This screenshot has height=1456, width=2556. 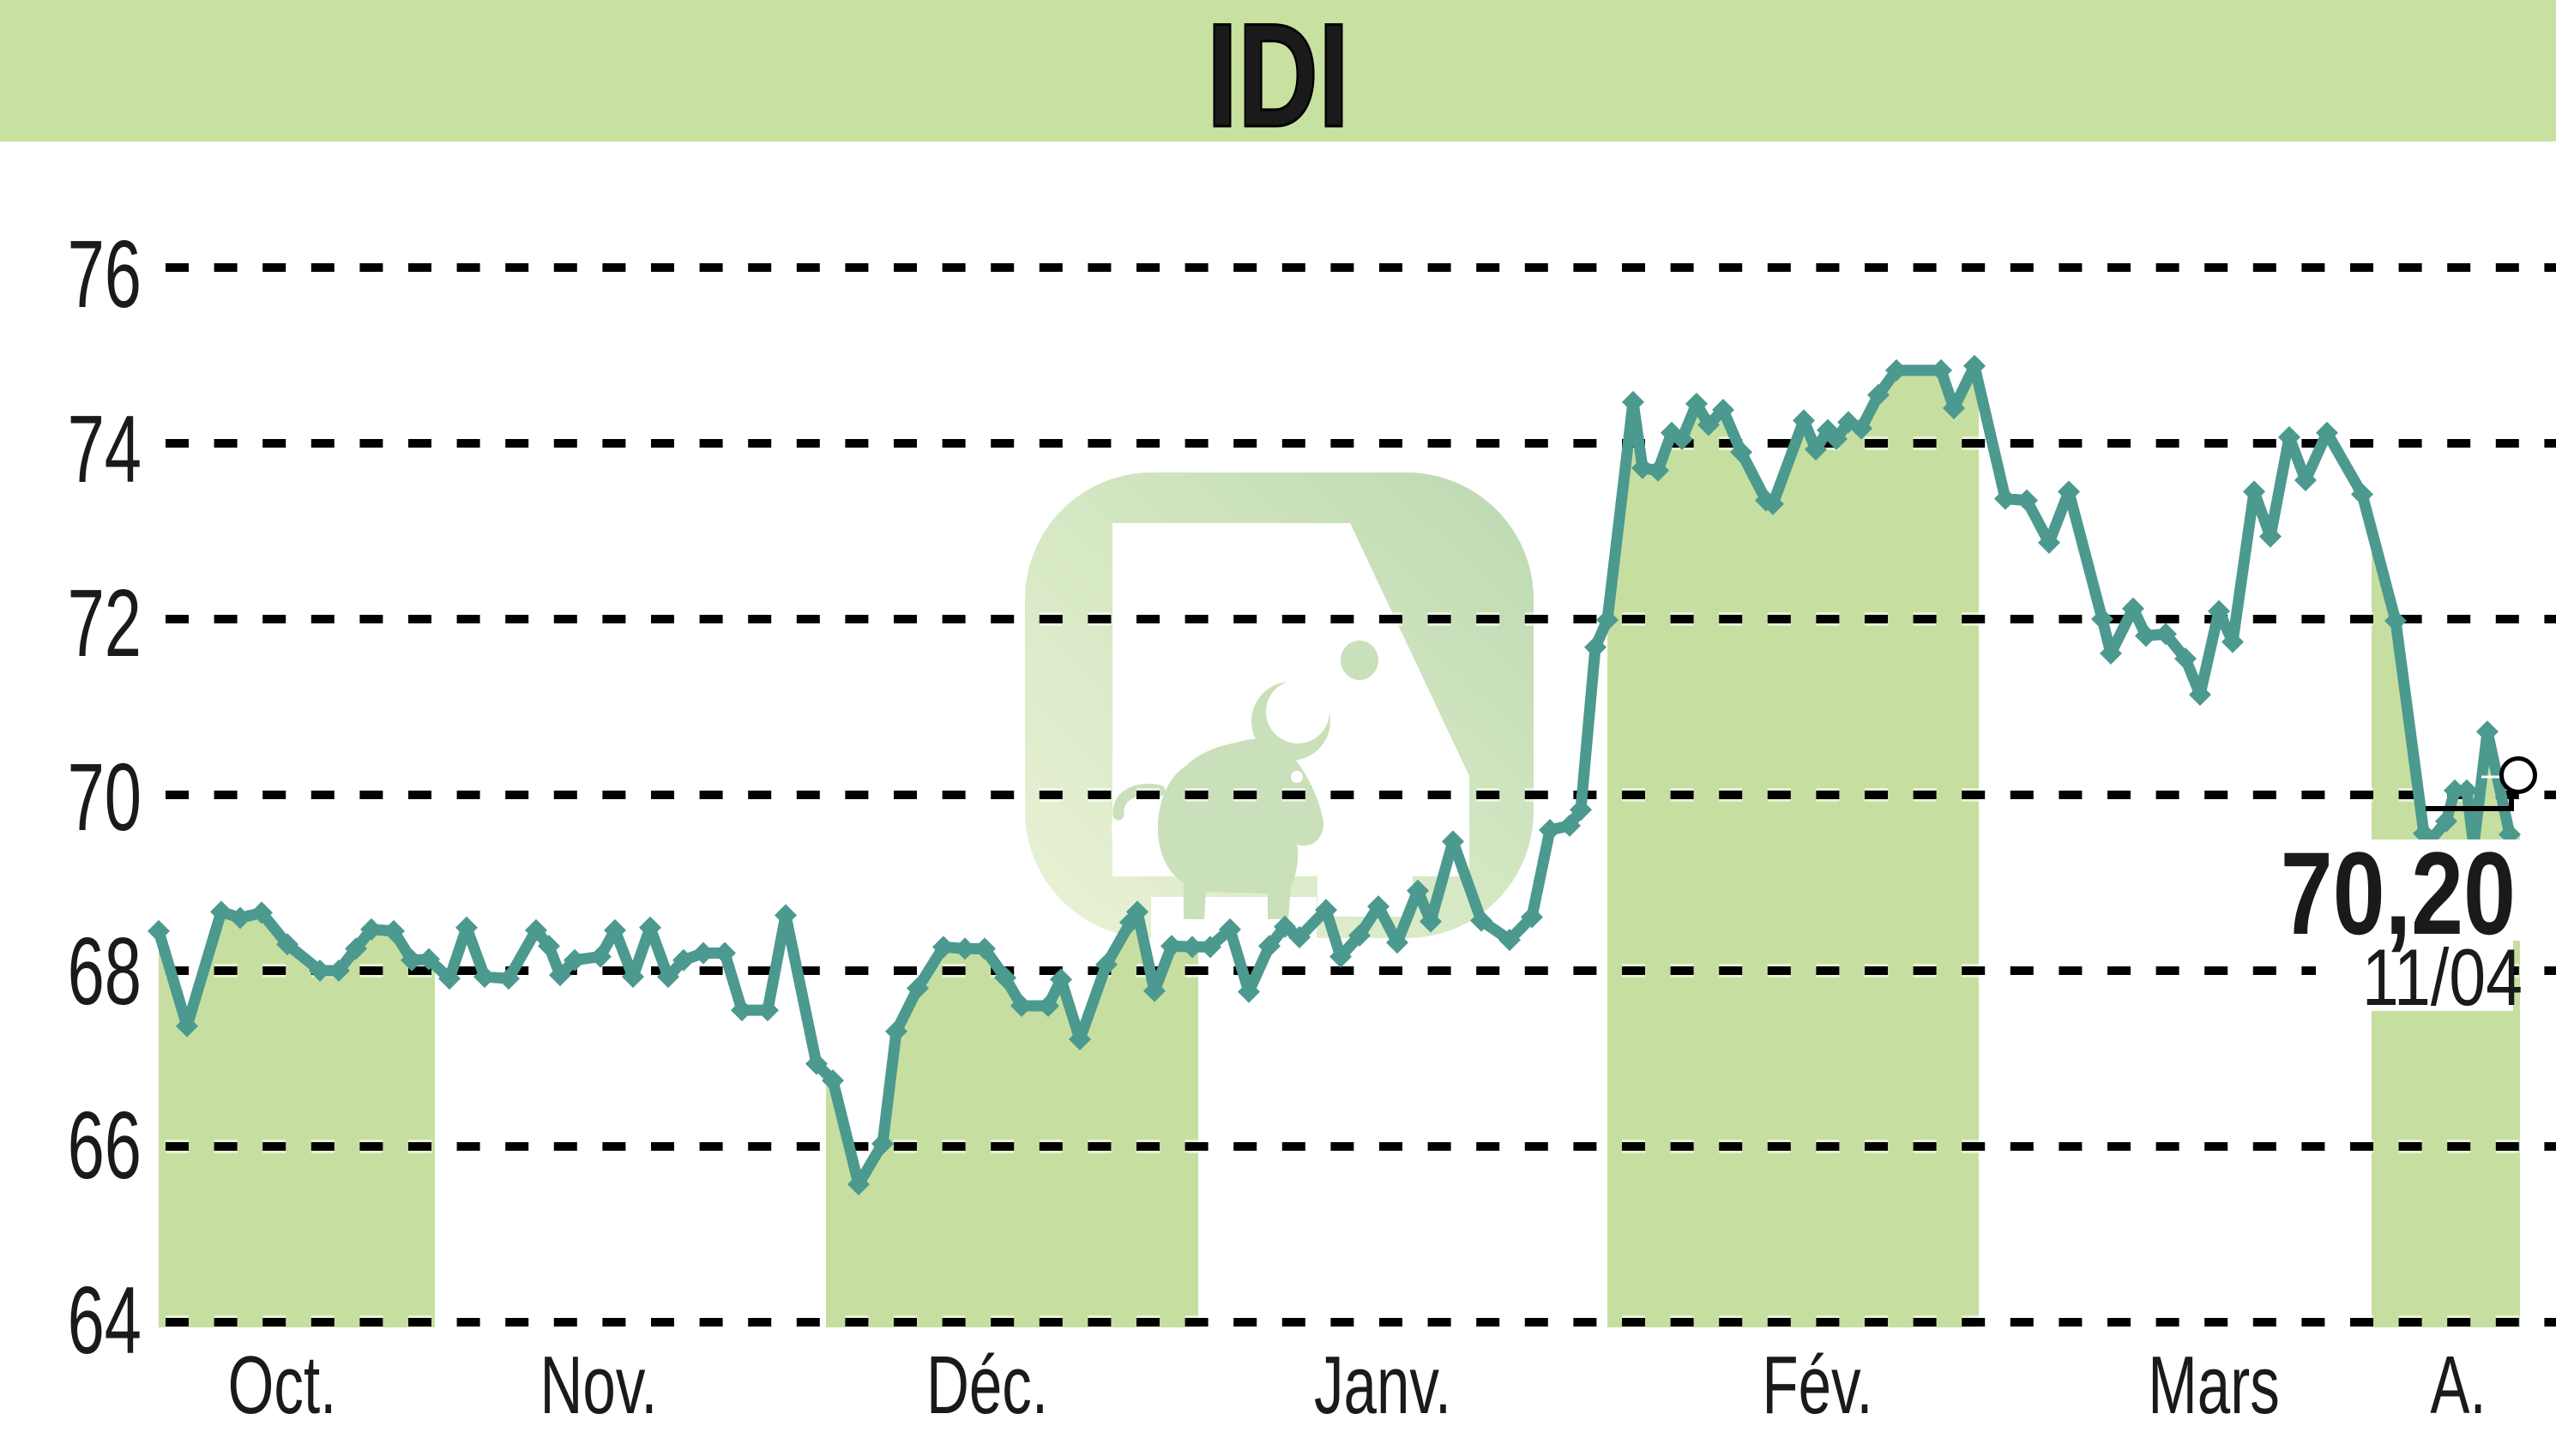 I want to click on svg-text: 72, so click(x=105, y=623).